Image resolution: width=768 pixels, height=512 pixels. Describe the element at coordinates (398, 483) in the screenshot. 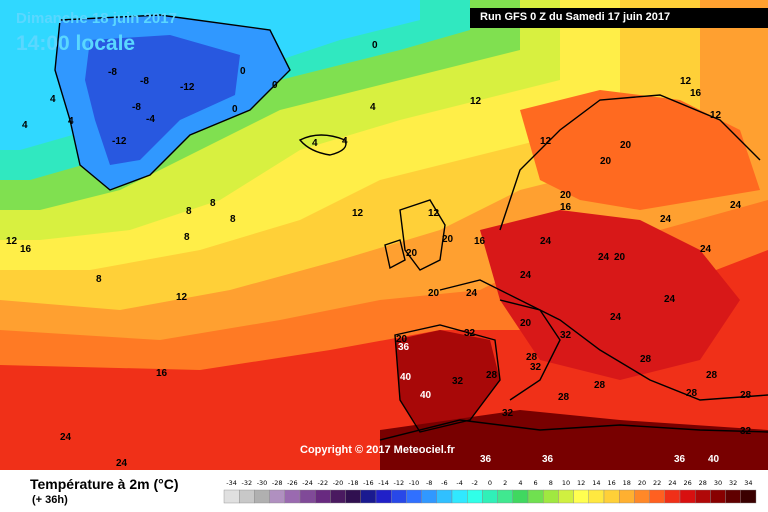

I see `scale-value-label: -12` at that location.